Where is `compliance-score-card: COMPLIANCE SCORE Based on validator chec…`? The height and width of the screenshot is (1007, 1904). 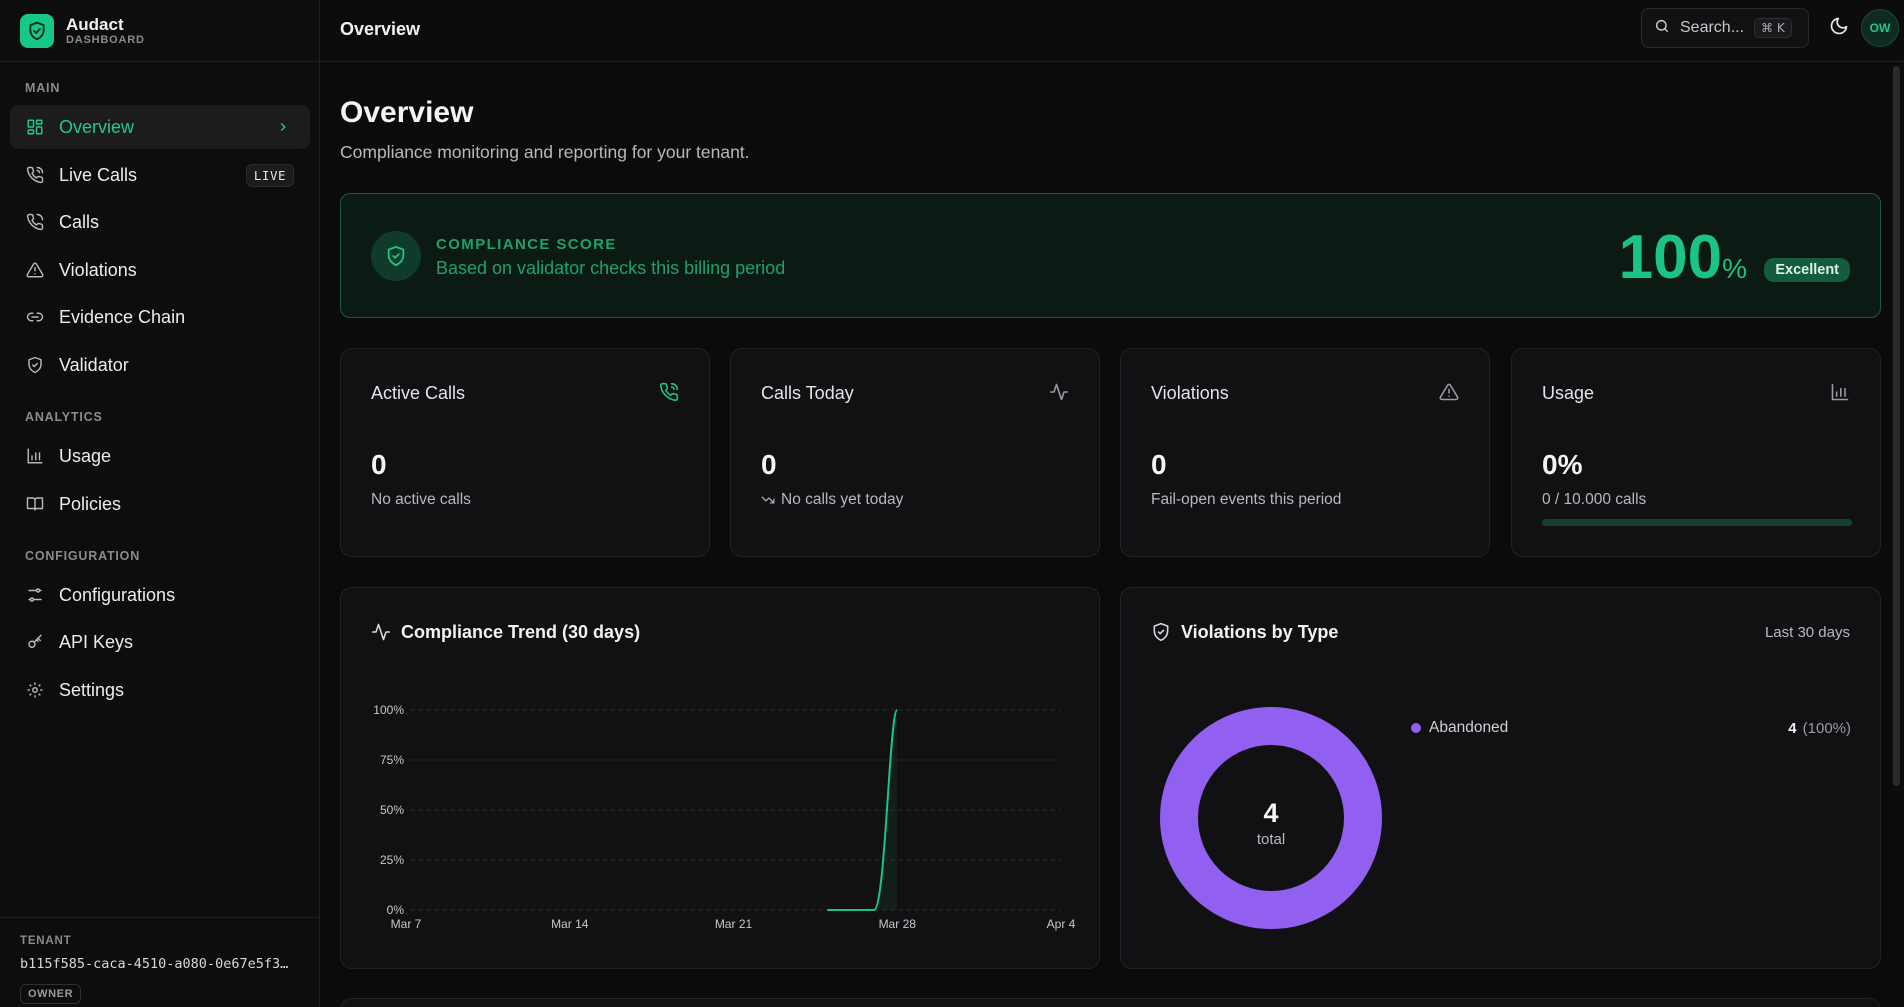
compliance-score-card: COMPLIANCE SCORE Based on validator chec… is located at coordinates (1110, 255).